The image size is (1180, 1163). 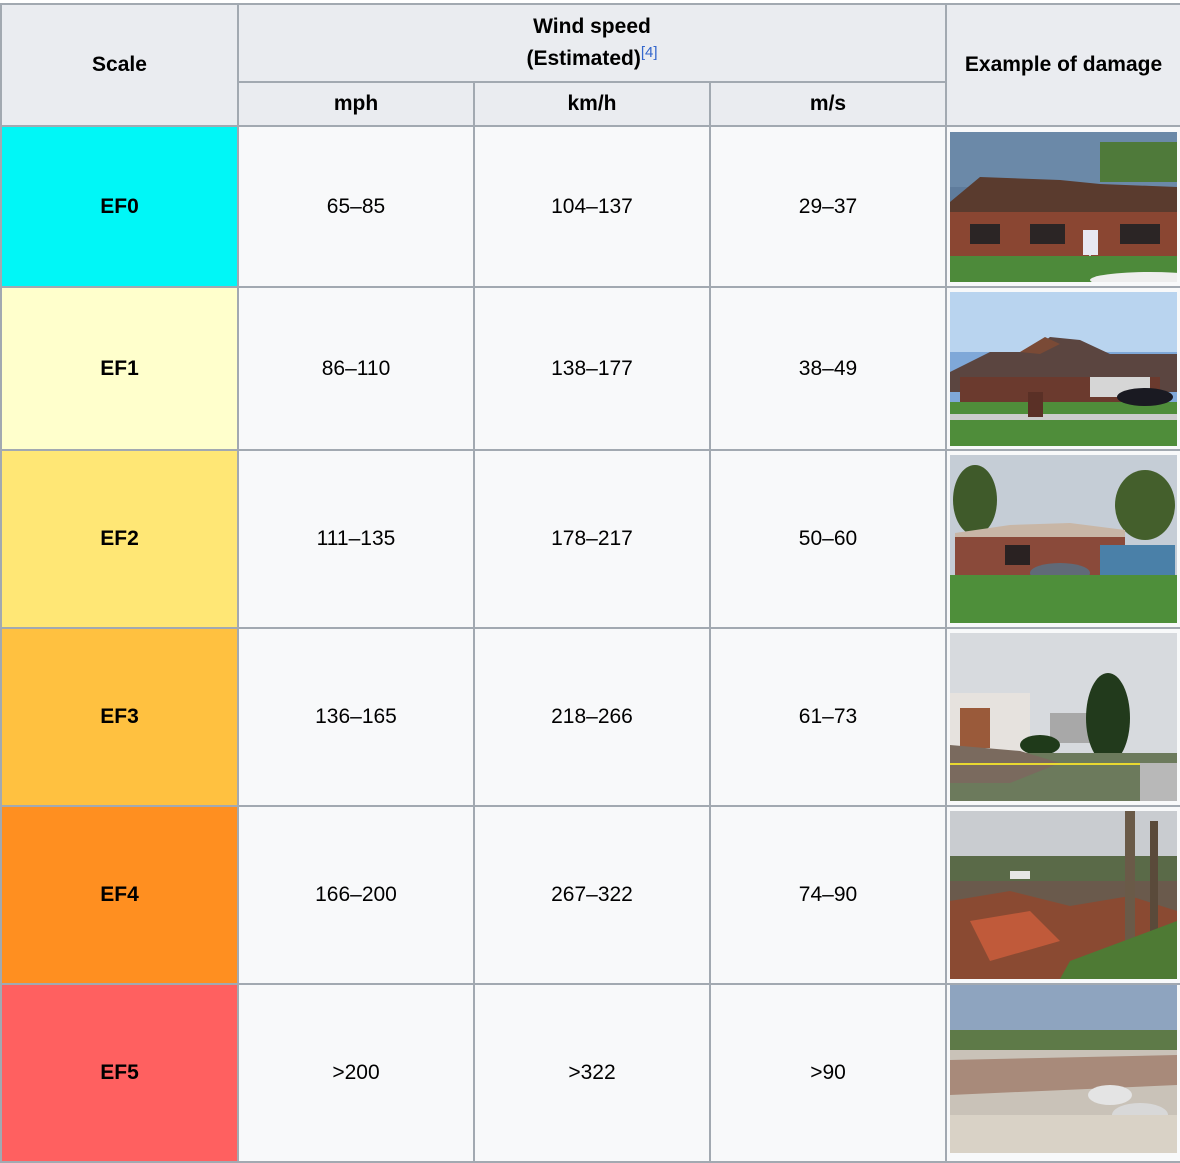 I want to click on ms-cell: 38–49, so click(x=828, y=368).